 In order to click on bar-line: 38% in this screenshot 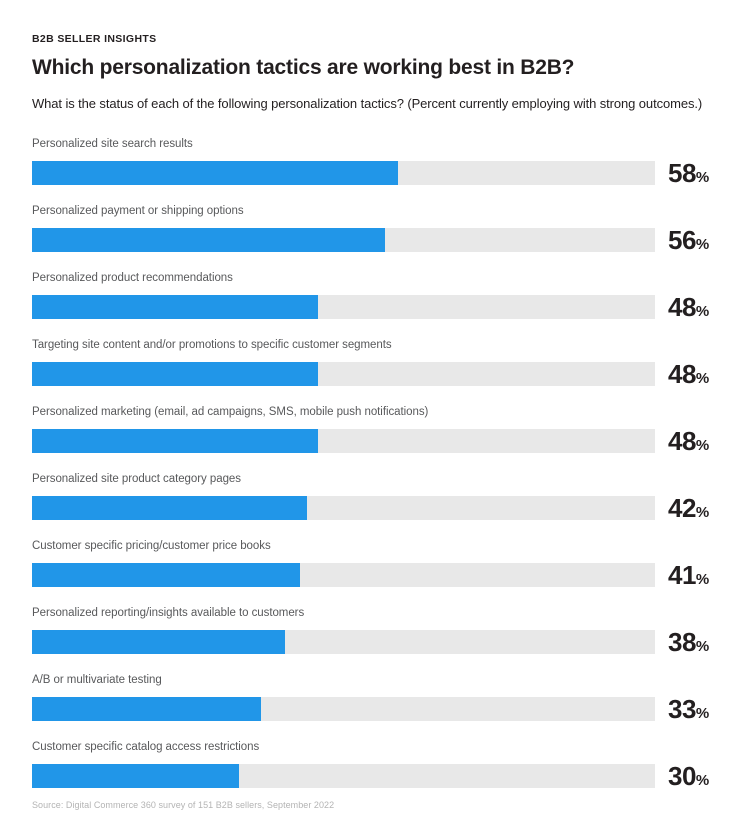, I will do `click(375, 642)`.